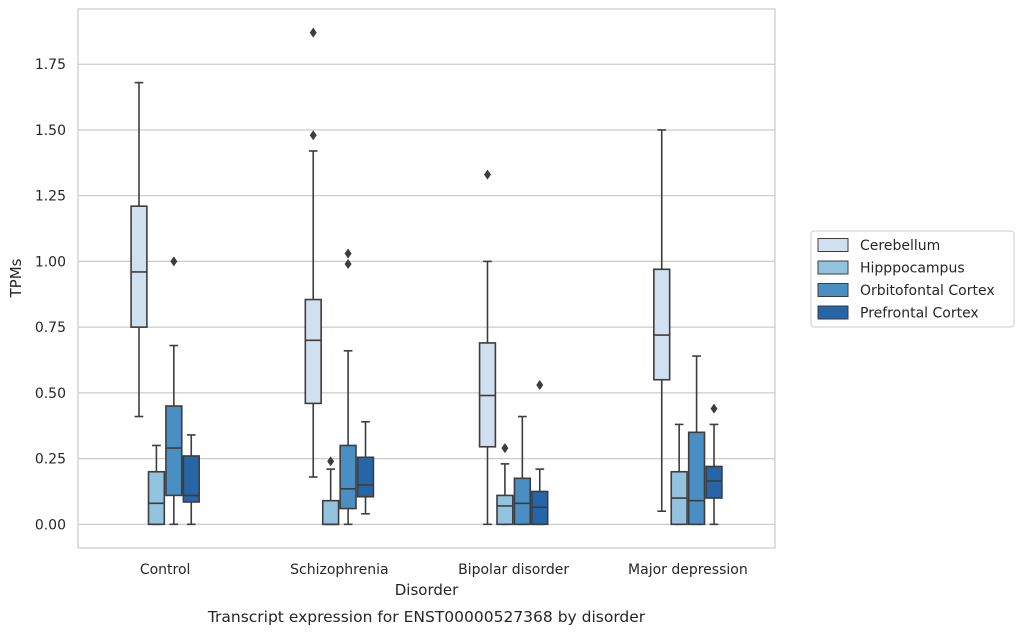 This screenshot has height=634, width=1023. What do you see at coordinates (912, 269) in the screenshot?
I see `legend-label: Hipppocampus` at bounding box center [912, 269].